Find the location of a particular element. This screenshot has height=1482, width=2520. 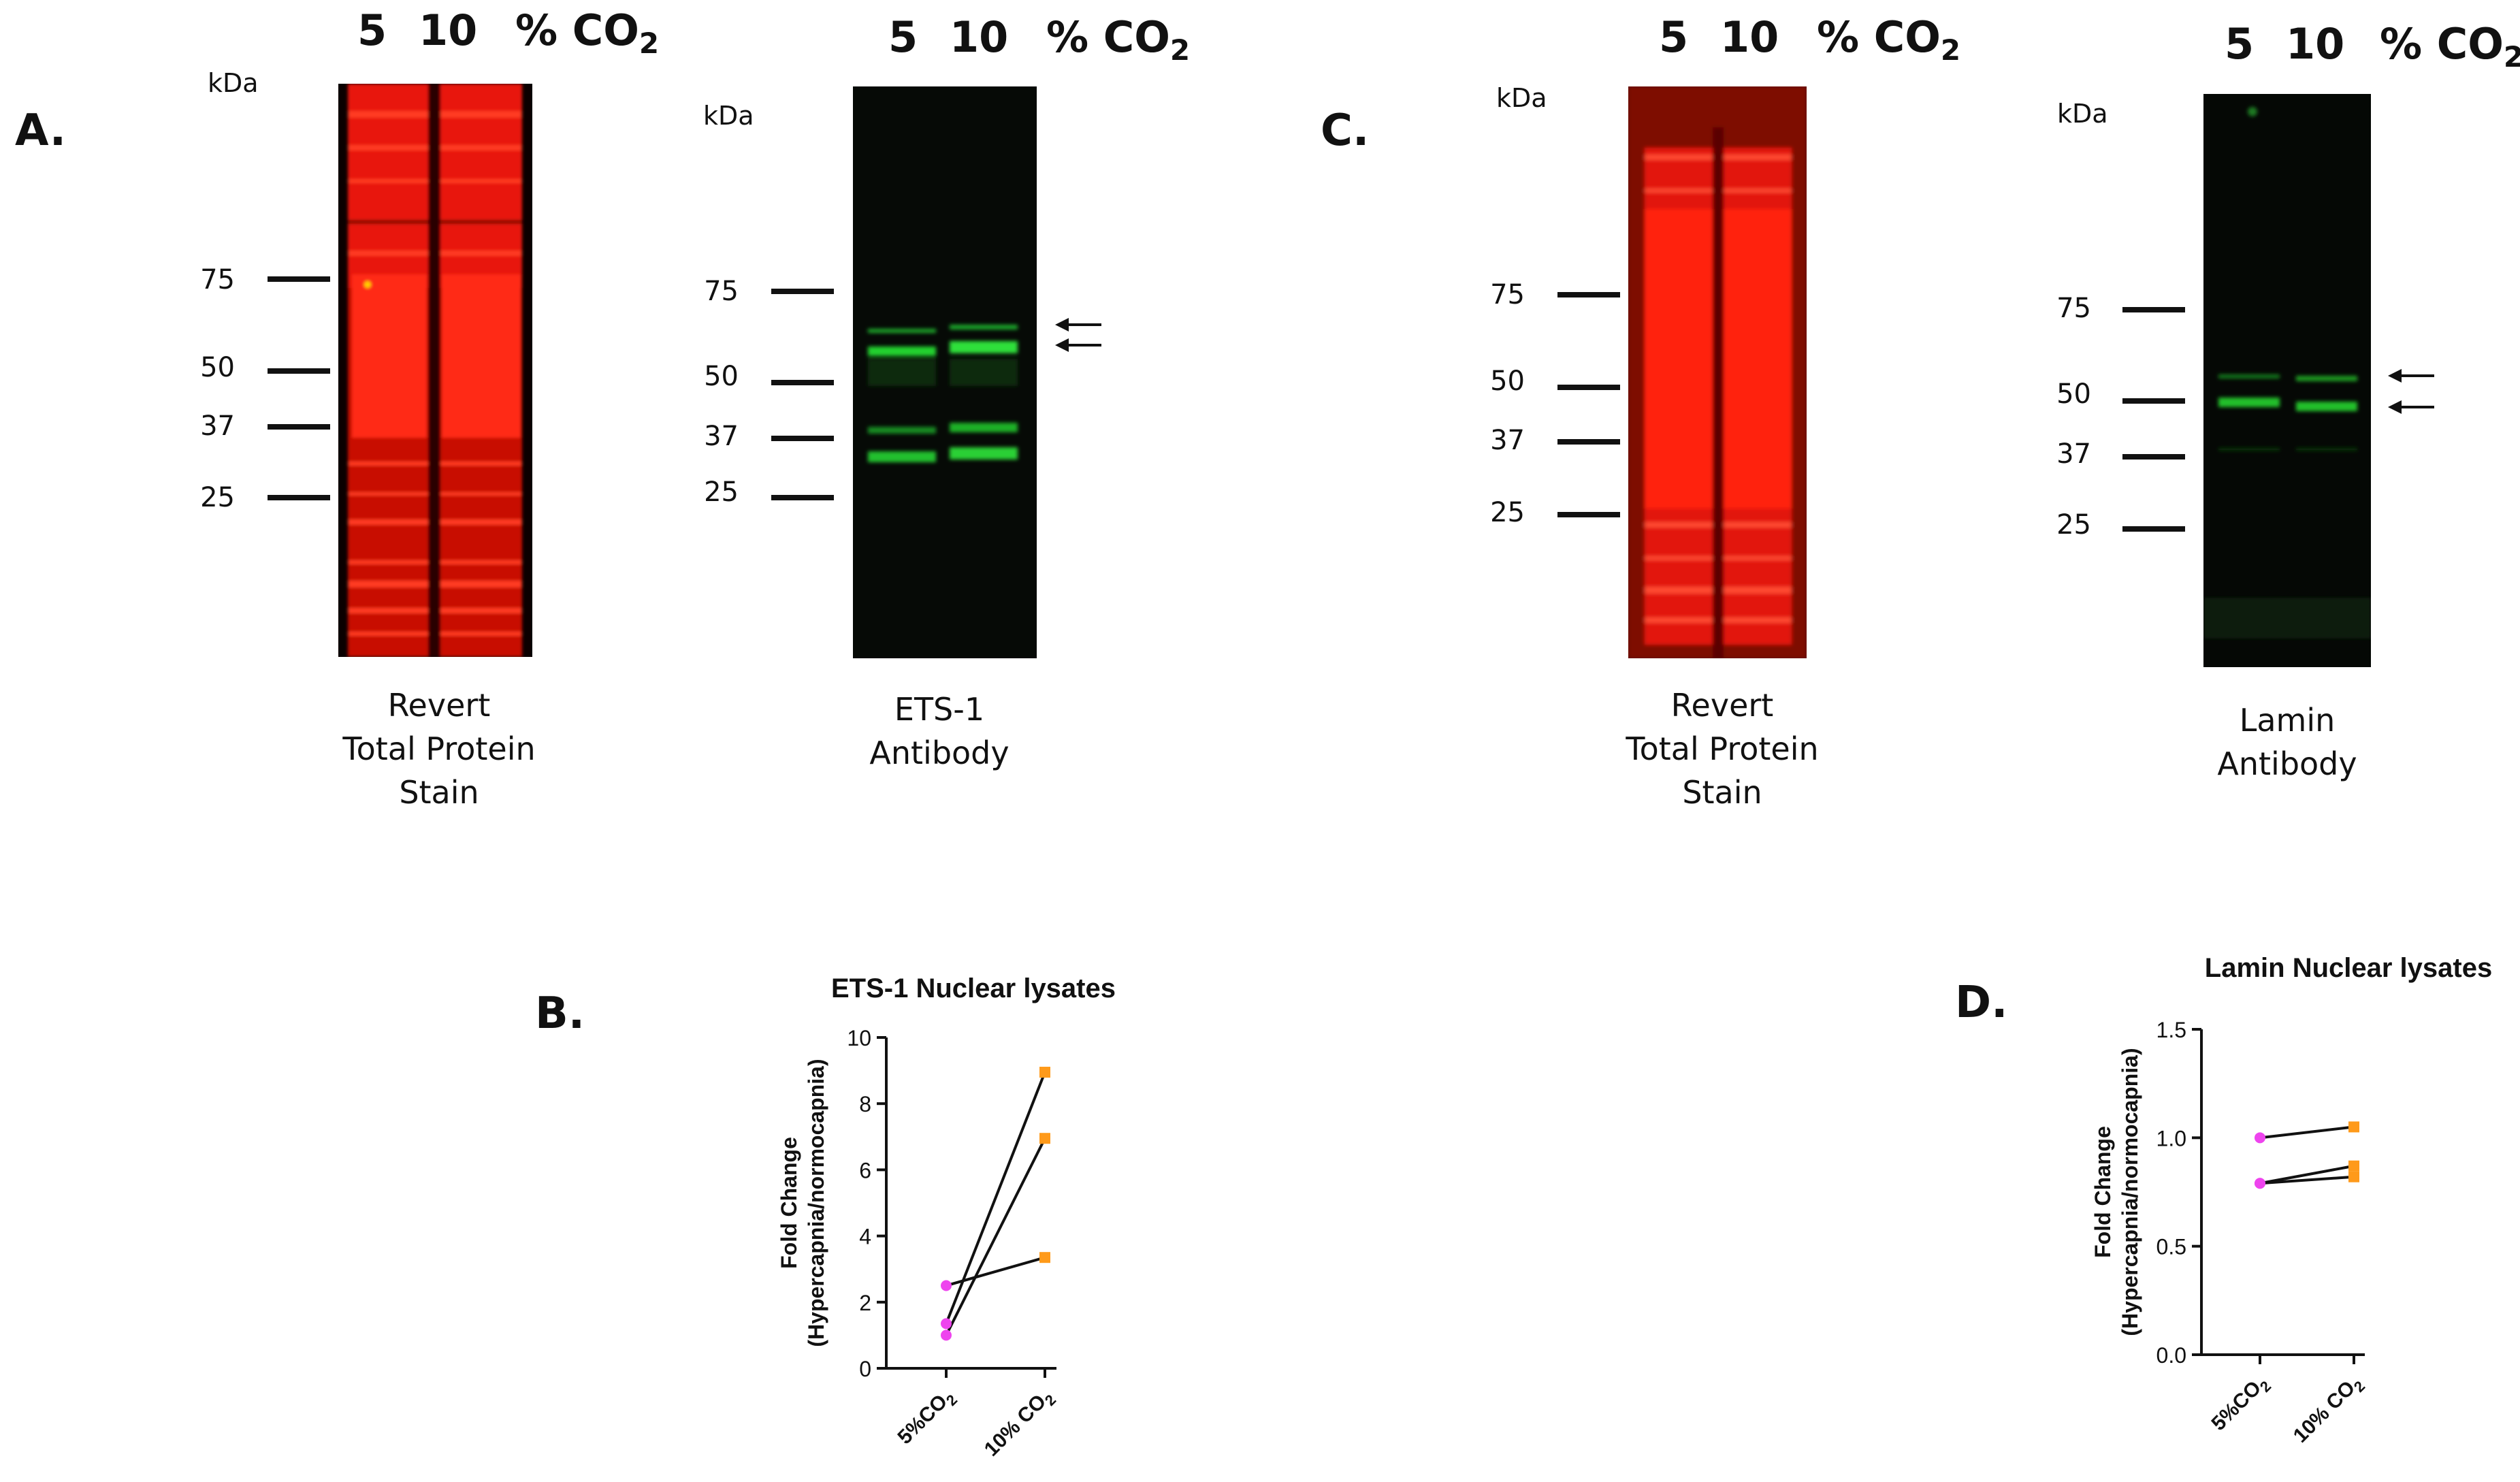

y-tick-label: 1.5 is located at coordinates (2171, 1030).